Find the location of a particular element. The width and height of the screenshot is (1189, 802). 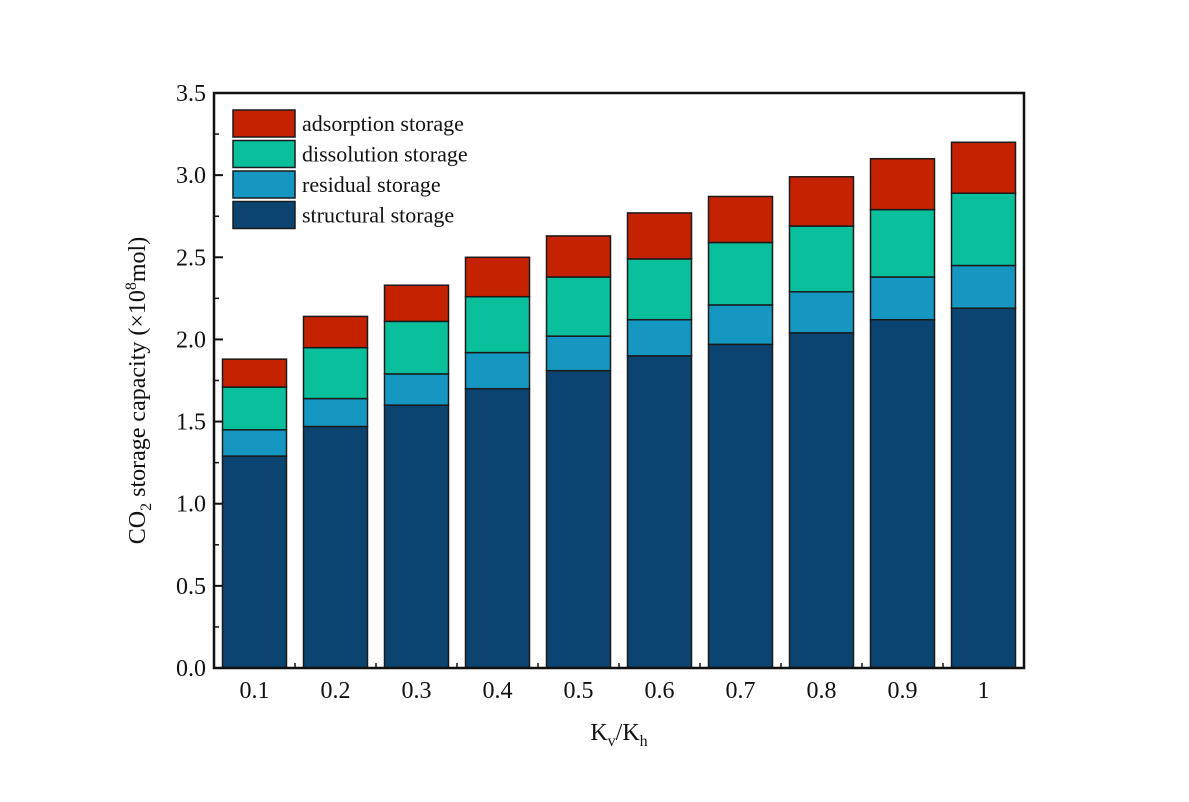

y-tick-label: 1.5 is located at coordinates (191, 423).